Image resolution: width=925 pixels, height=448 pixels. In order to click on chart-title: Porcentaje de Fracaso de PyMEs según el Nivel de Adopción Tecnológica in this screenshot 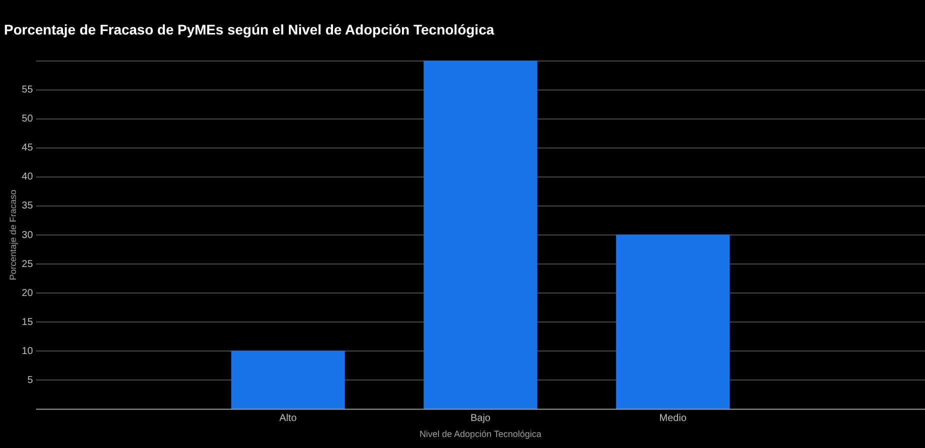, I will do `click(249, 29)`.